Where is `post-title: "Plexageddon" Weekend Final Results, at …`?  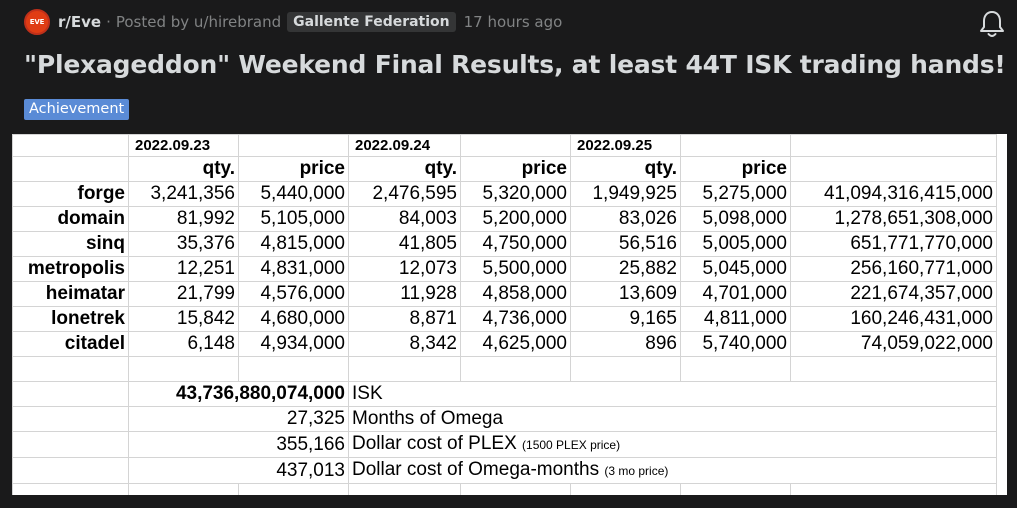
post-title: "Plexageddon" Weekend Final Results, at … is located at coordinates (515, 64).